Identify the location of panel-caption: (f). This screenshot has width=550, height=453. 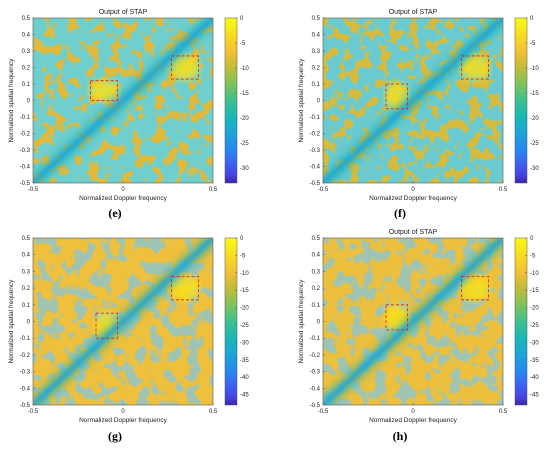
(400, 213).